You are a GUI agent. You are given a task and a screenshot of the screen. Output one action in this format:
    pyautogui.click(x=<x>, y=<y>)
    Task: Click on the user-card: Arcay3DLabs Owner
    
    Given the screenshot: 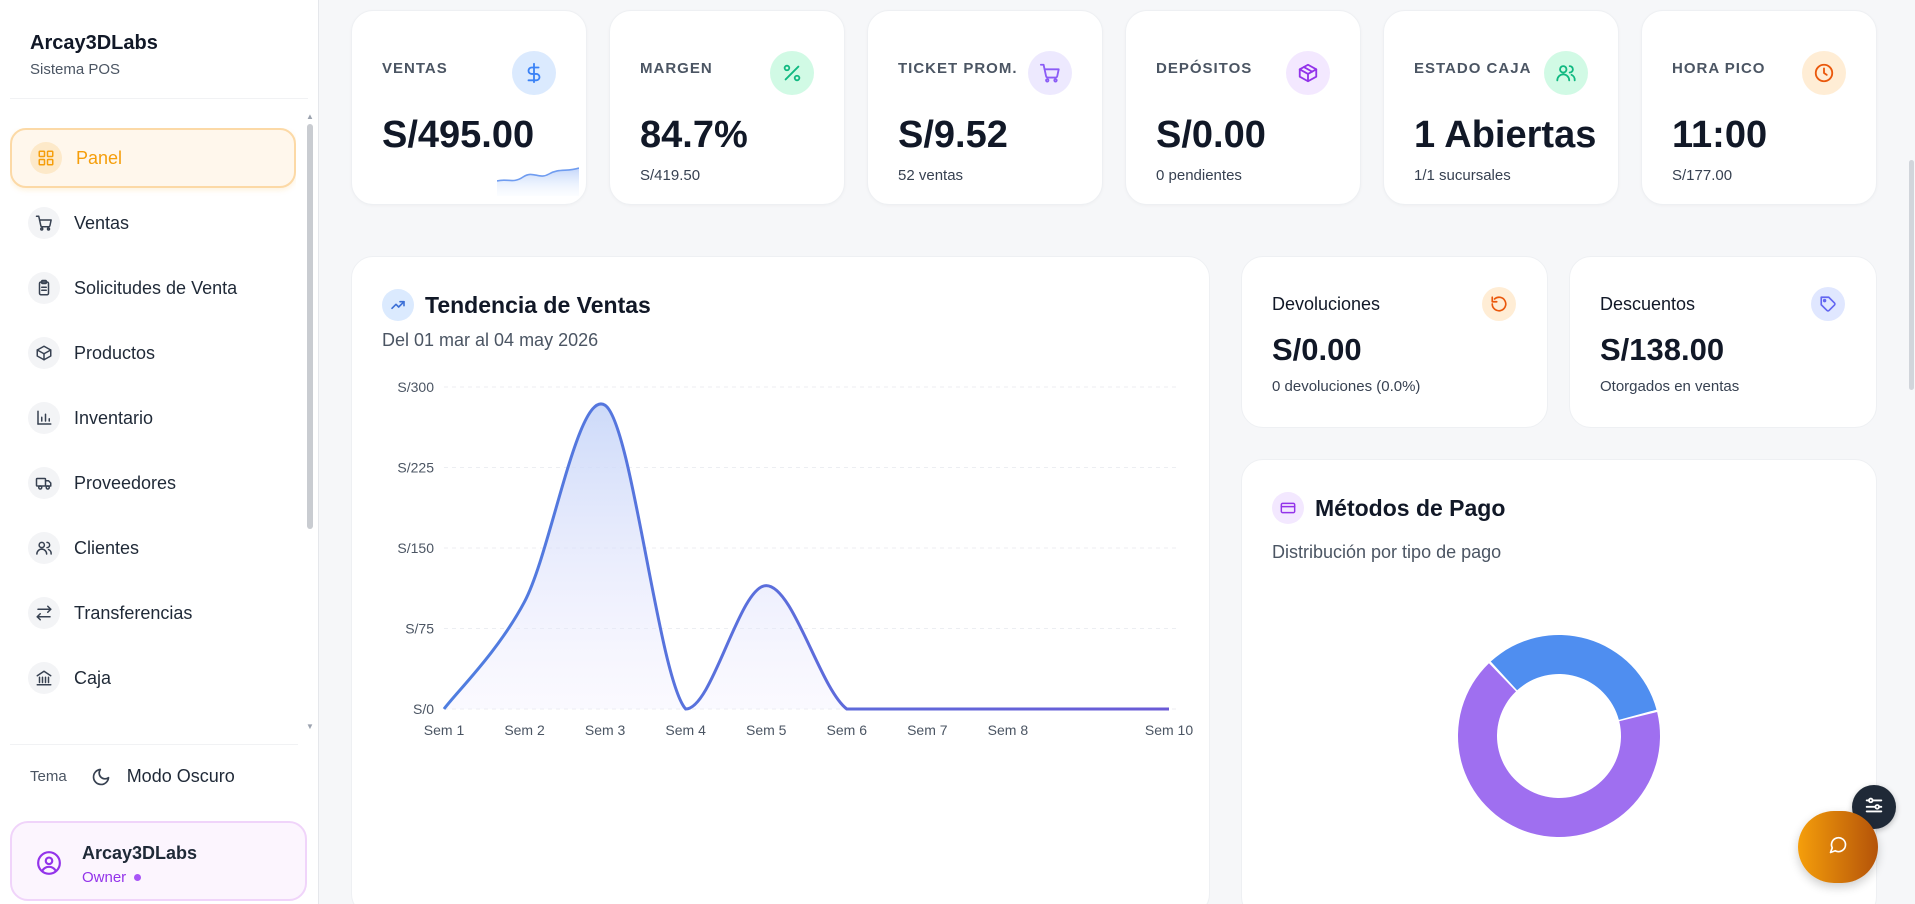 What is the action you would take?
    pyautogui.click(x=158, y=861)
    